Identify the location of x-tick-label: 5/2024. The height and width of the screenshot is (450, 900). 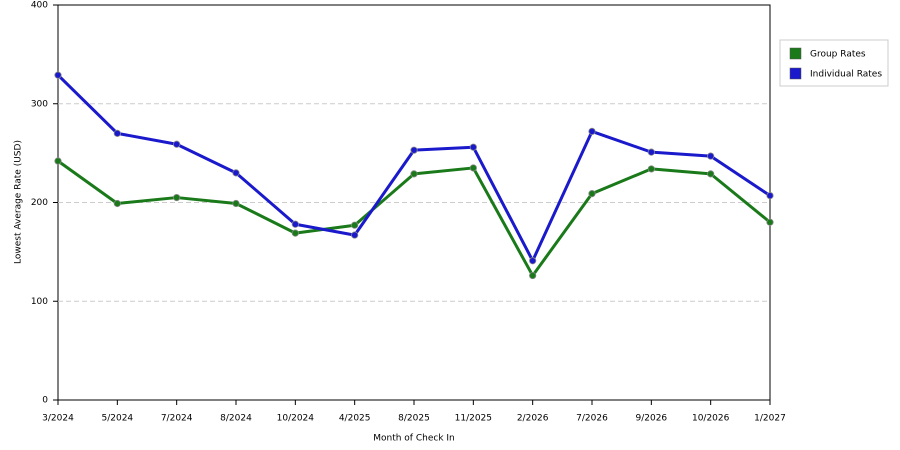
(117, 419).